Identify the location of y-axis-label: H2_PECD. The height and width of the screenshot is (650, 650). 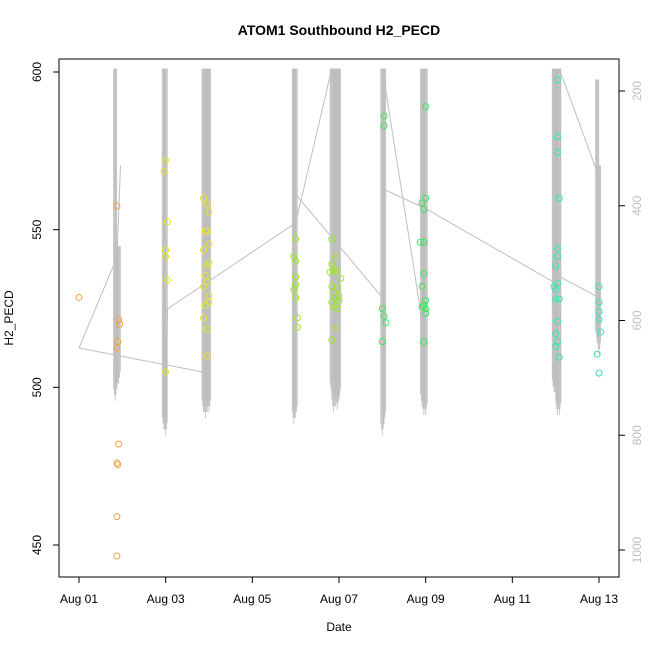
(9, 318).